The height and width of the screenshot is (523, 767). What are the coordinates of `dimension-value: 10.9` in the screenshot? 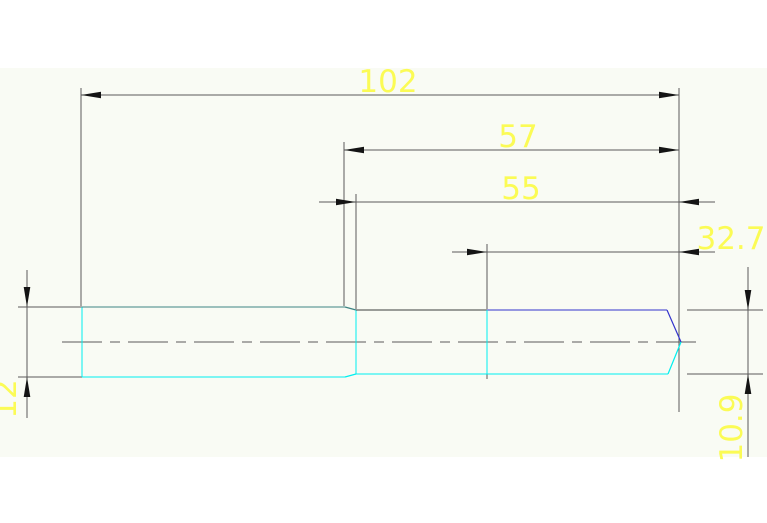 It's located at (732, 427).